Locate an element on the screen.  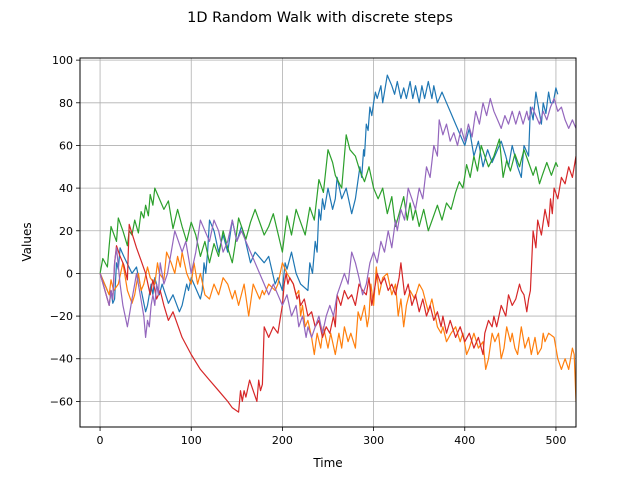
x-tick-label: 200 is located at coordinates (282, 440).